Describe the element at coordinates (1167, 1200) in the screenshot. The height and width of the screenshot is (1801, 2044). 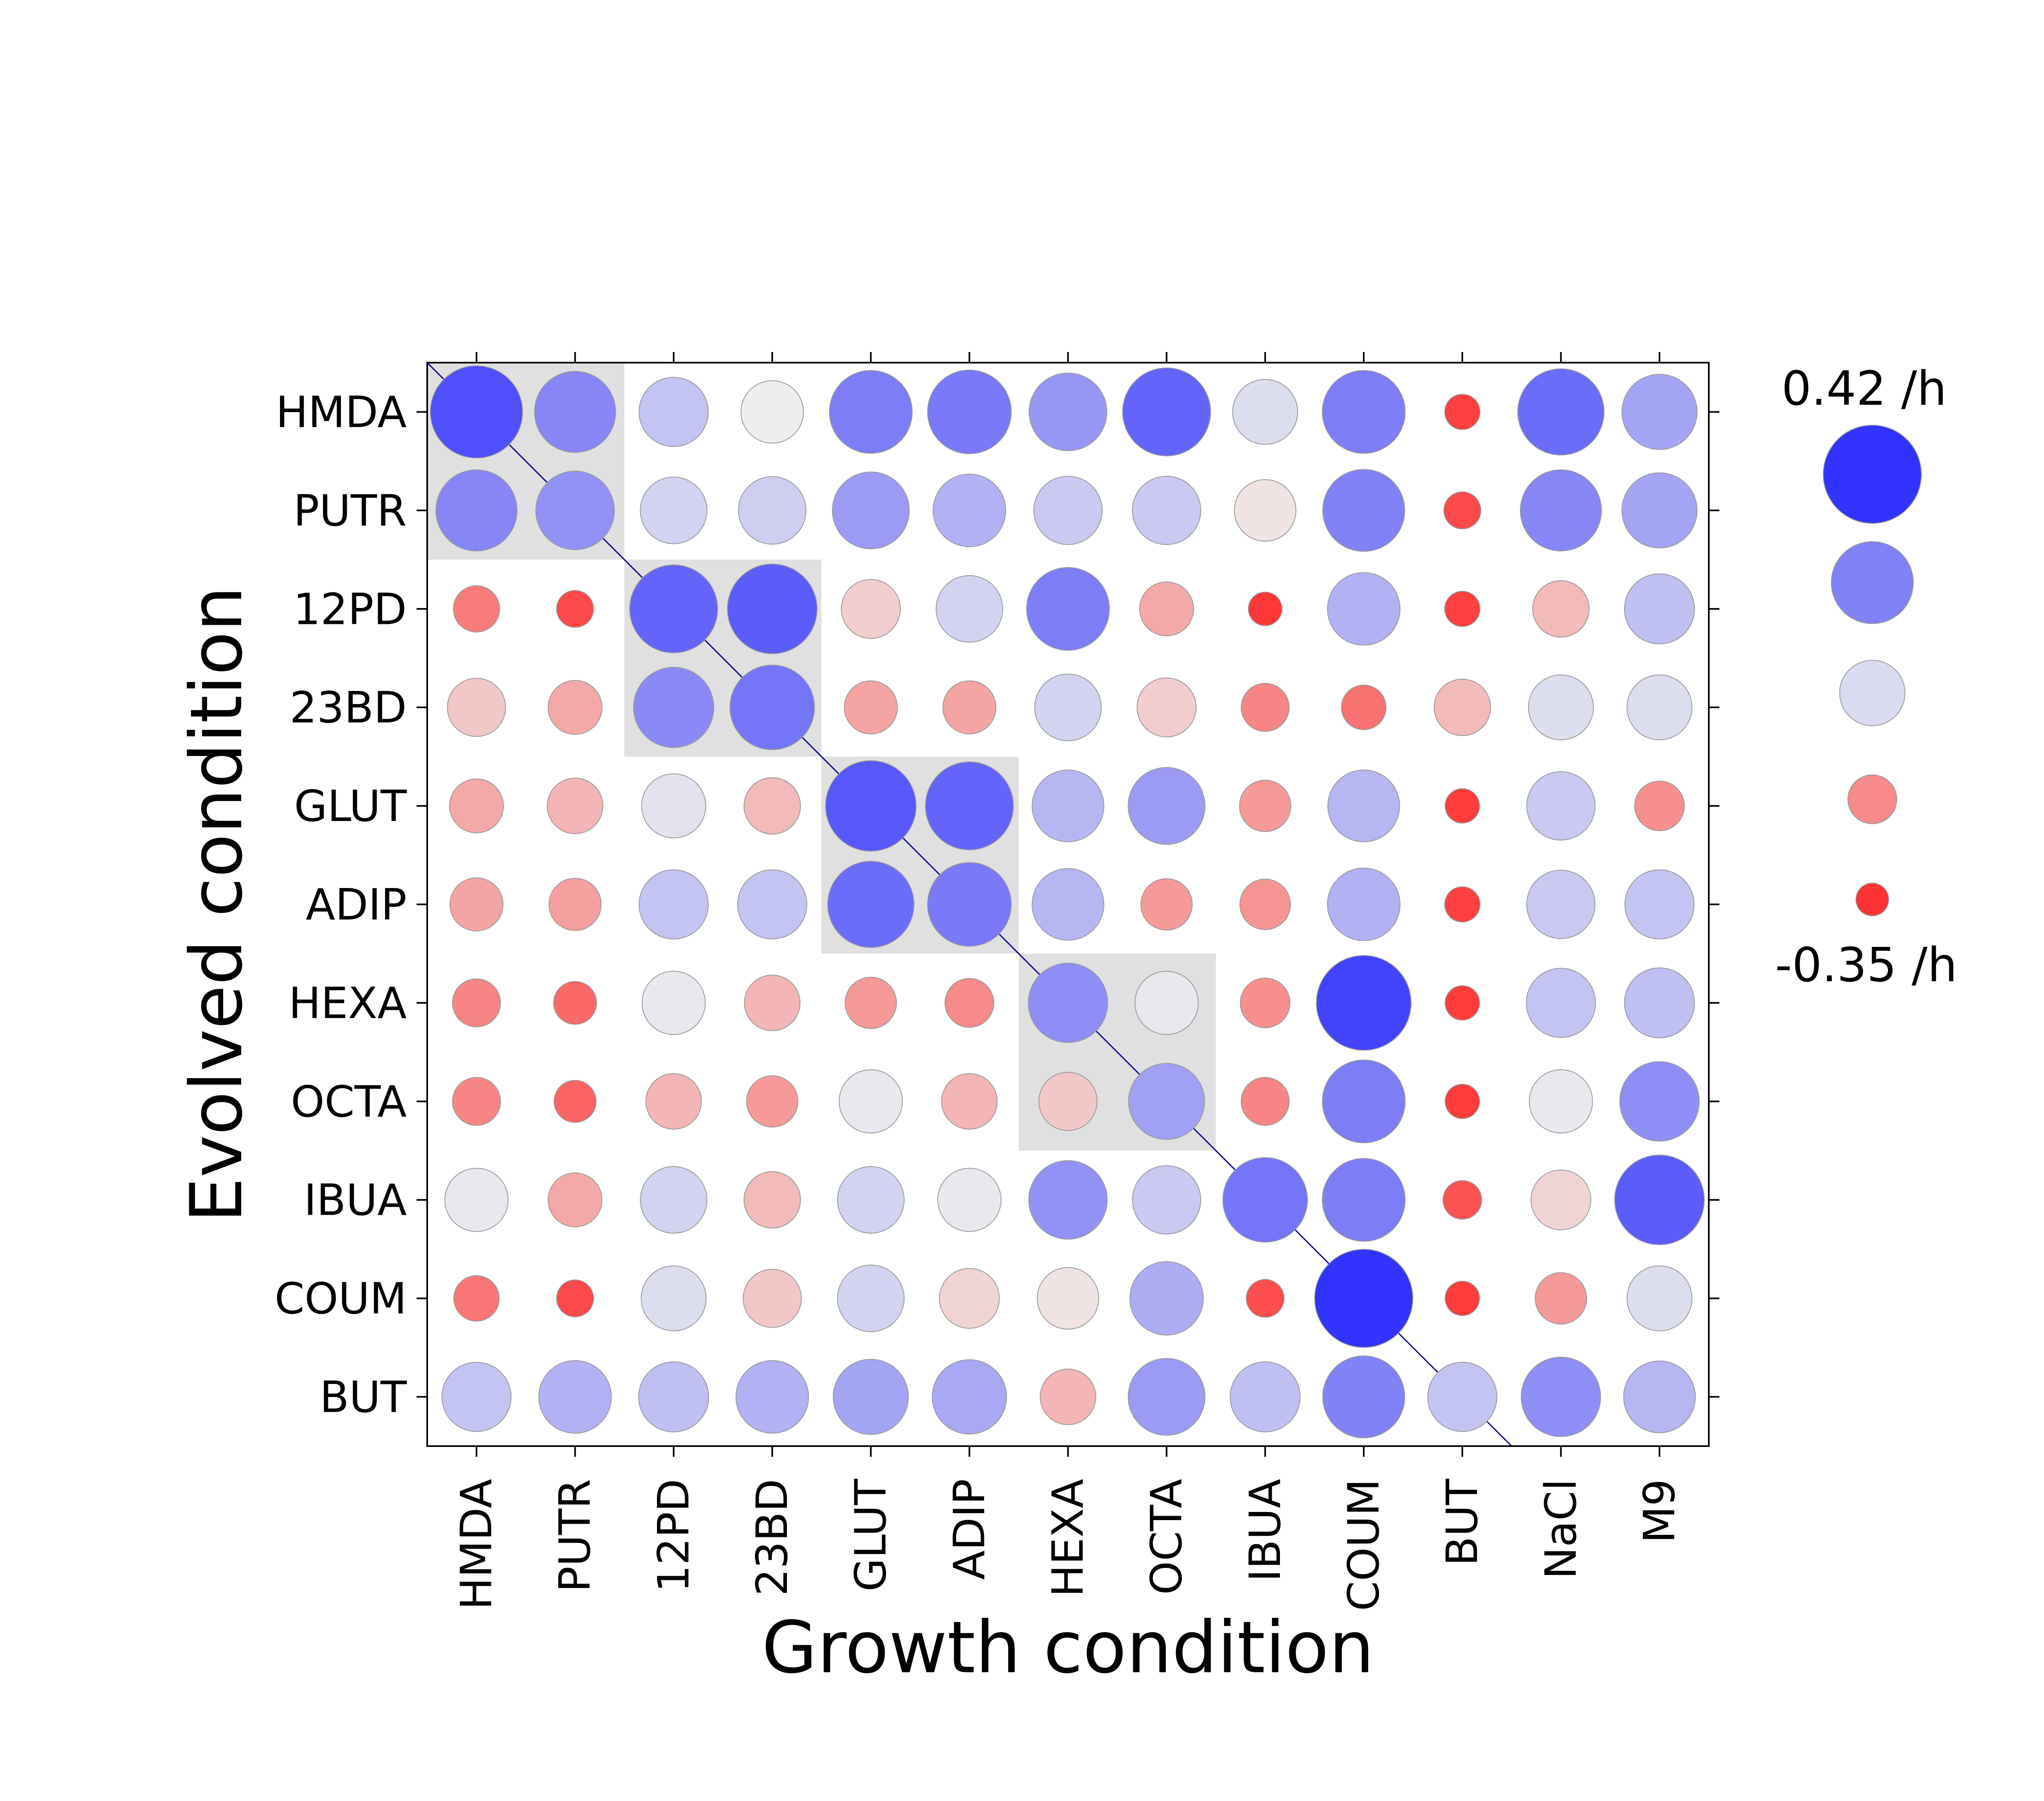
I see `bubble-ibua-octa` at that location.